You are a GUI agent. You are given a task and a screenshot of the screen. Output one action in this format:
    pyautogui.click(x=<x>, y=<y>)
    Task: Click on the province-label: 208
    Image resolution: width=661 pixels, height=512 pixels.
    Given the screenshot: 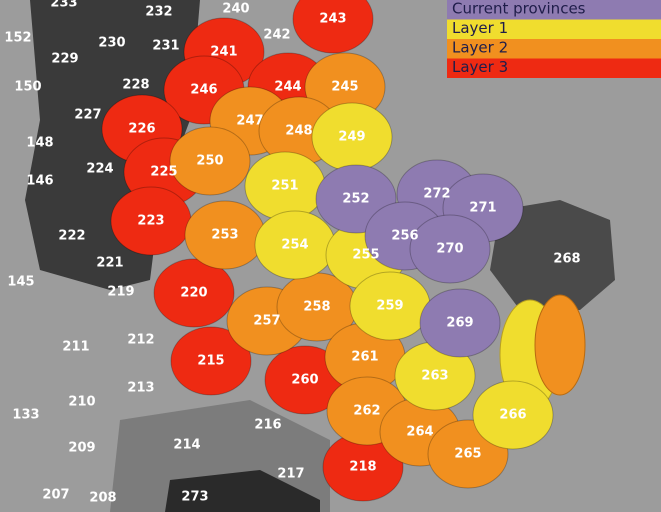 What is the action you would take?
    pyautogui.click(x=102, y=498)
    